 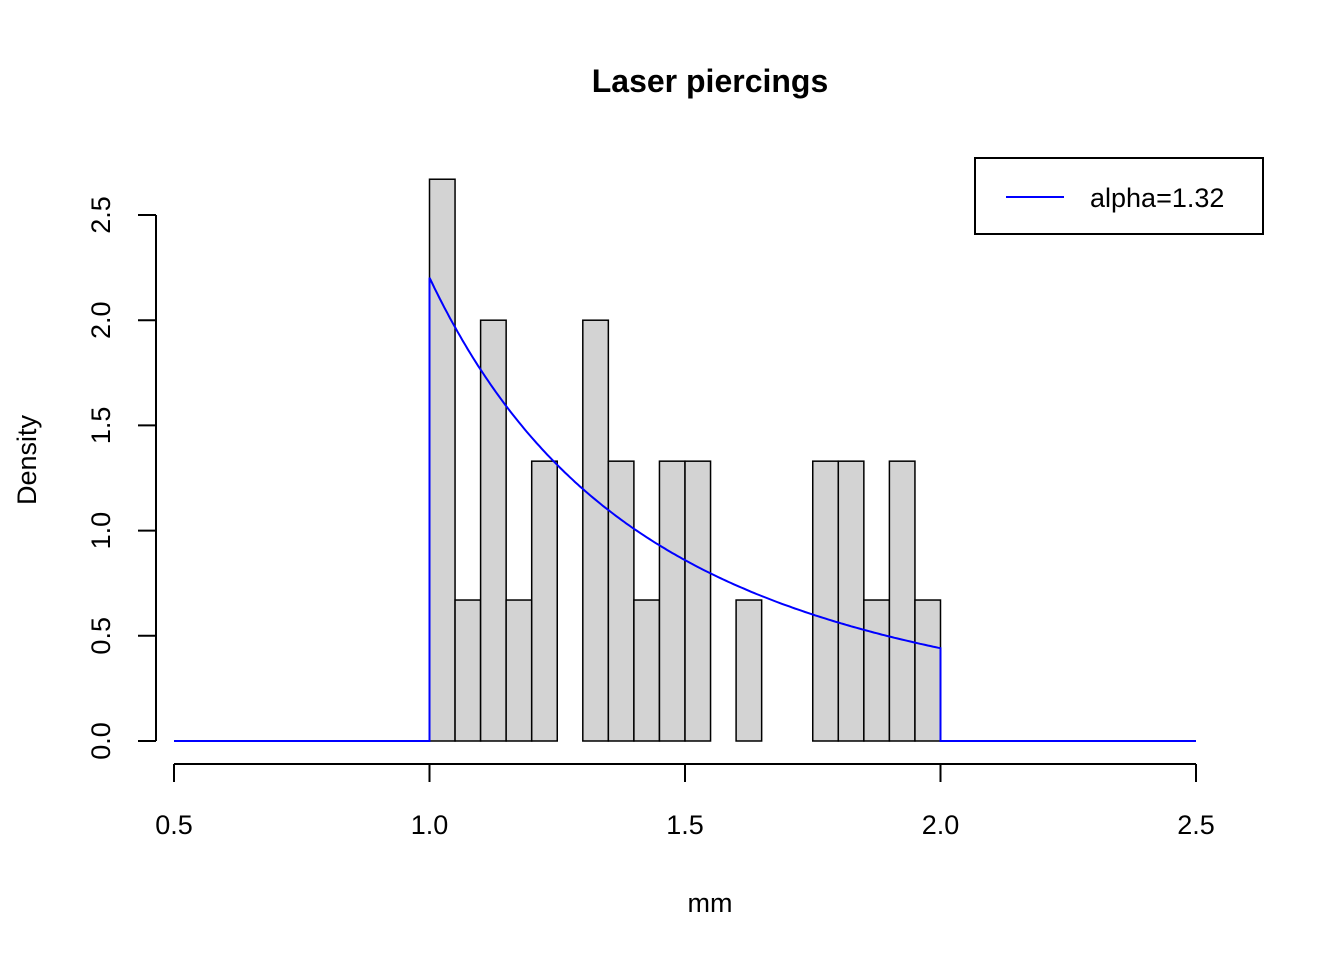 I want to click on legend: alpha=1.32, so click(x=1119, y=196).